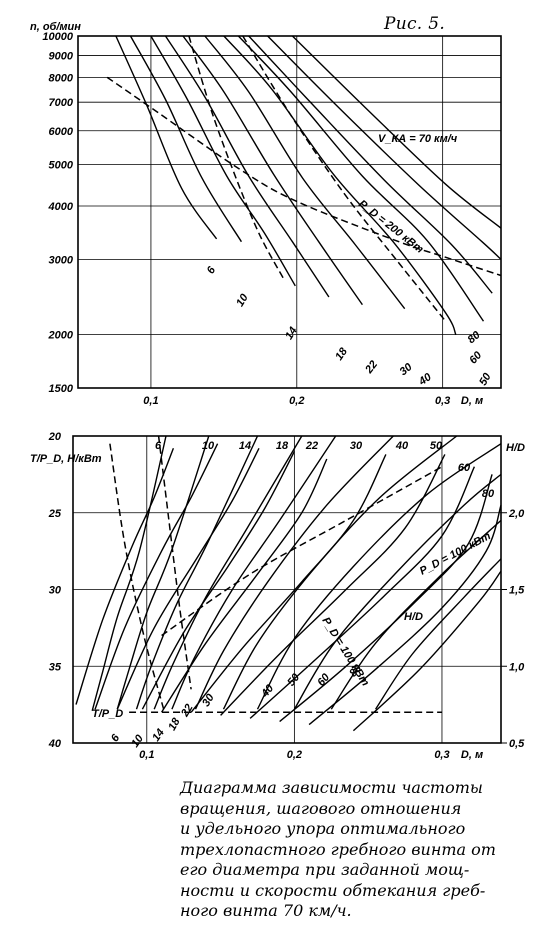  I want to click on caption-line: вращения, шагового отношения, so click(321, 808).